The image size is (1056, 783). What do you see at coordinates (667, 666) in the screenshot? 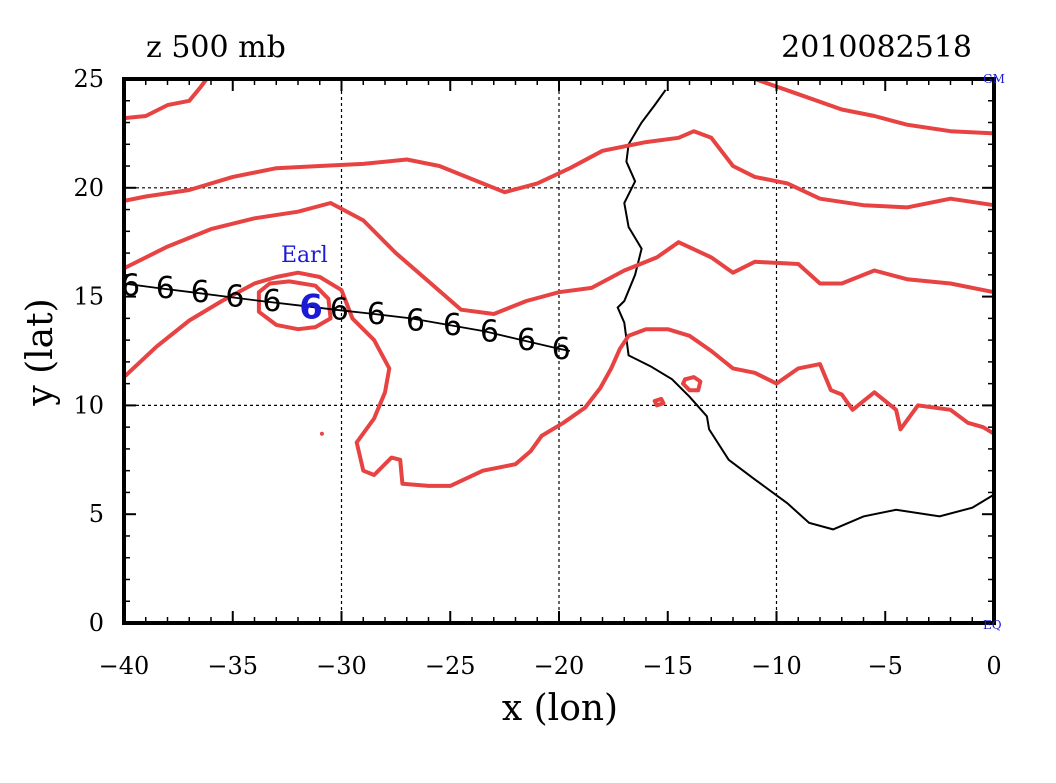
I see `x-tick-label: −15` at bounding box center [667, 666].